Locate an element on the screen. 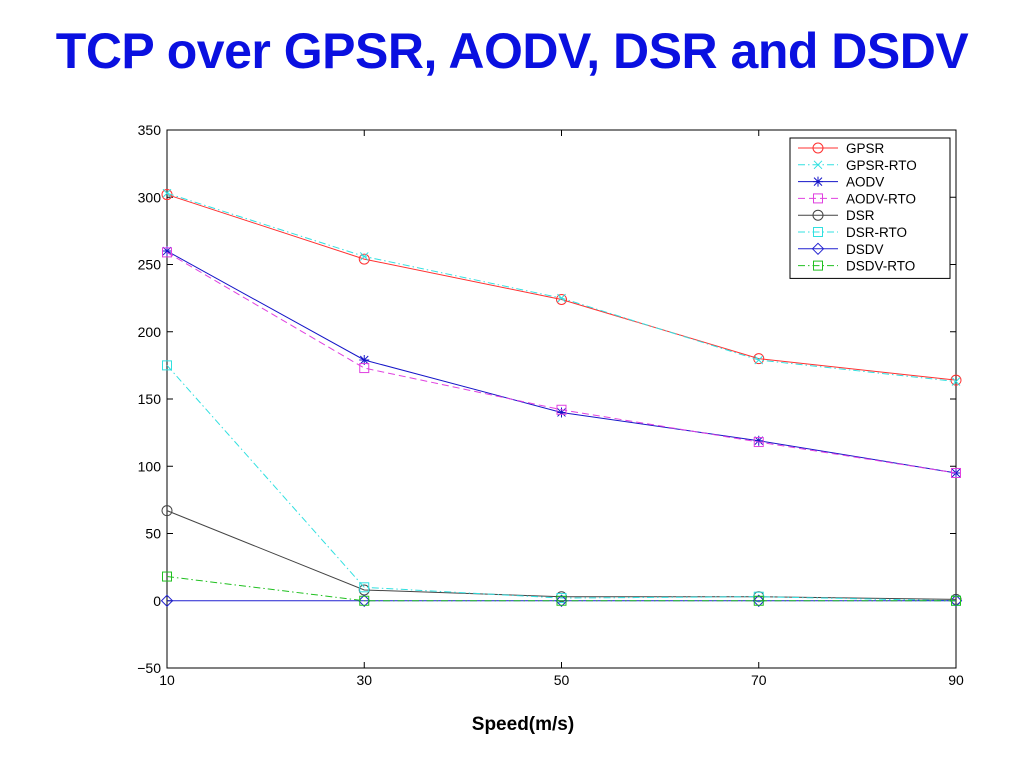  legend-label: GPSR is located at coordinates (865, 148).